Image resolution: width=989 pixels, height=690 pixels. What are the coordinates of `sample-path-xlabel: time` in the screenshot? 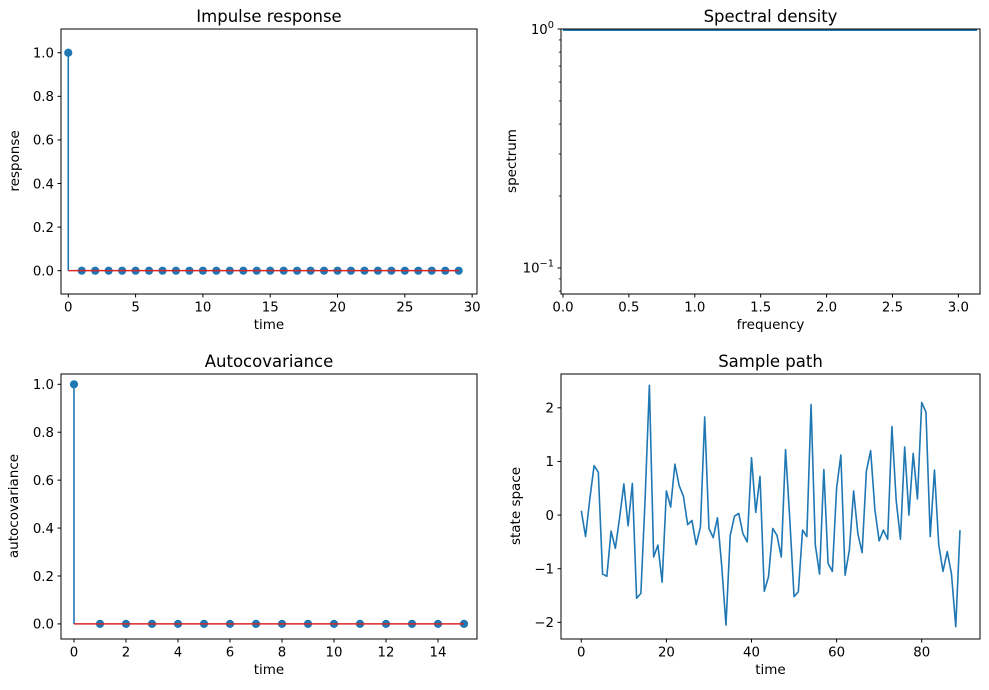 It's located at (770, 670).